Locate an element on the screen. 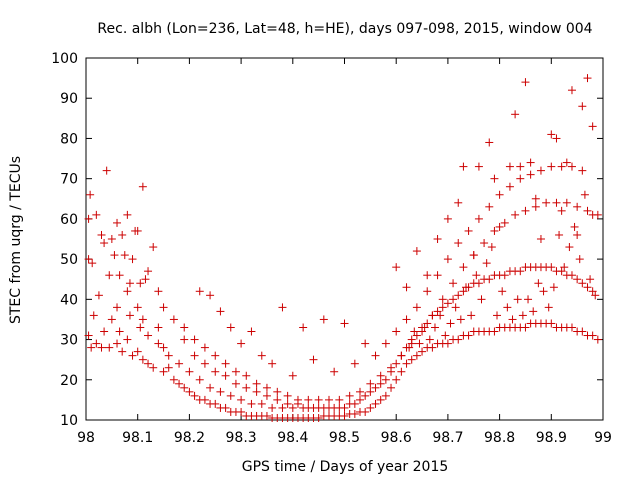 The height and width of the screenshot is (480, 640). y-tick-label: 80 is located at coordinates (69, 139).